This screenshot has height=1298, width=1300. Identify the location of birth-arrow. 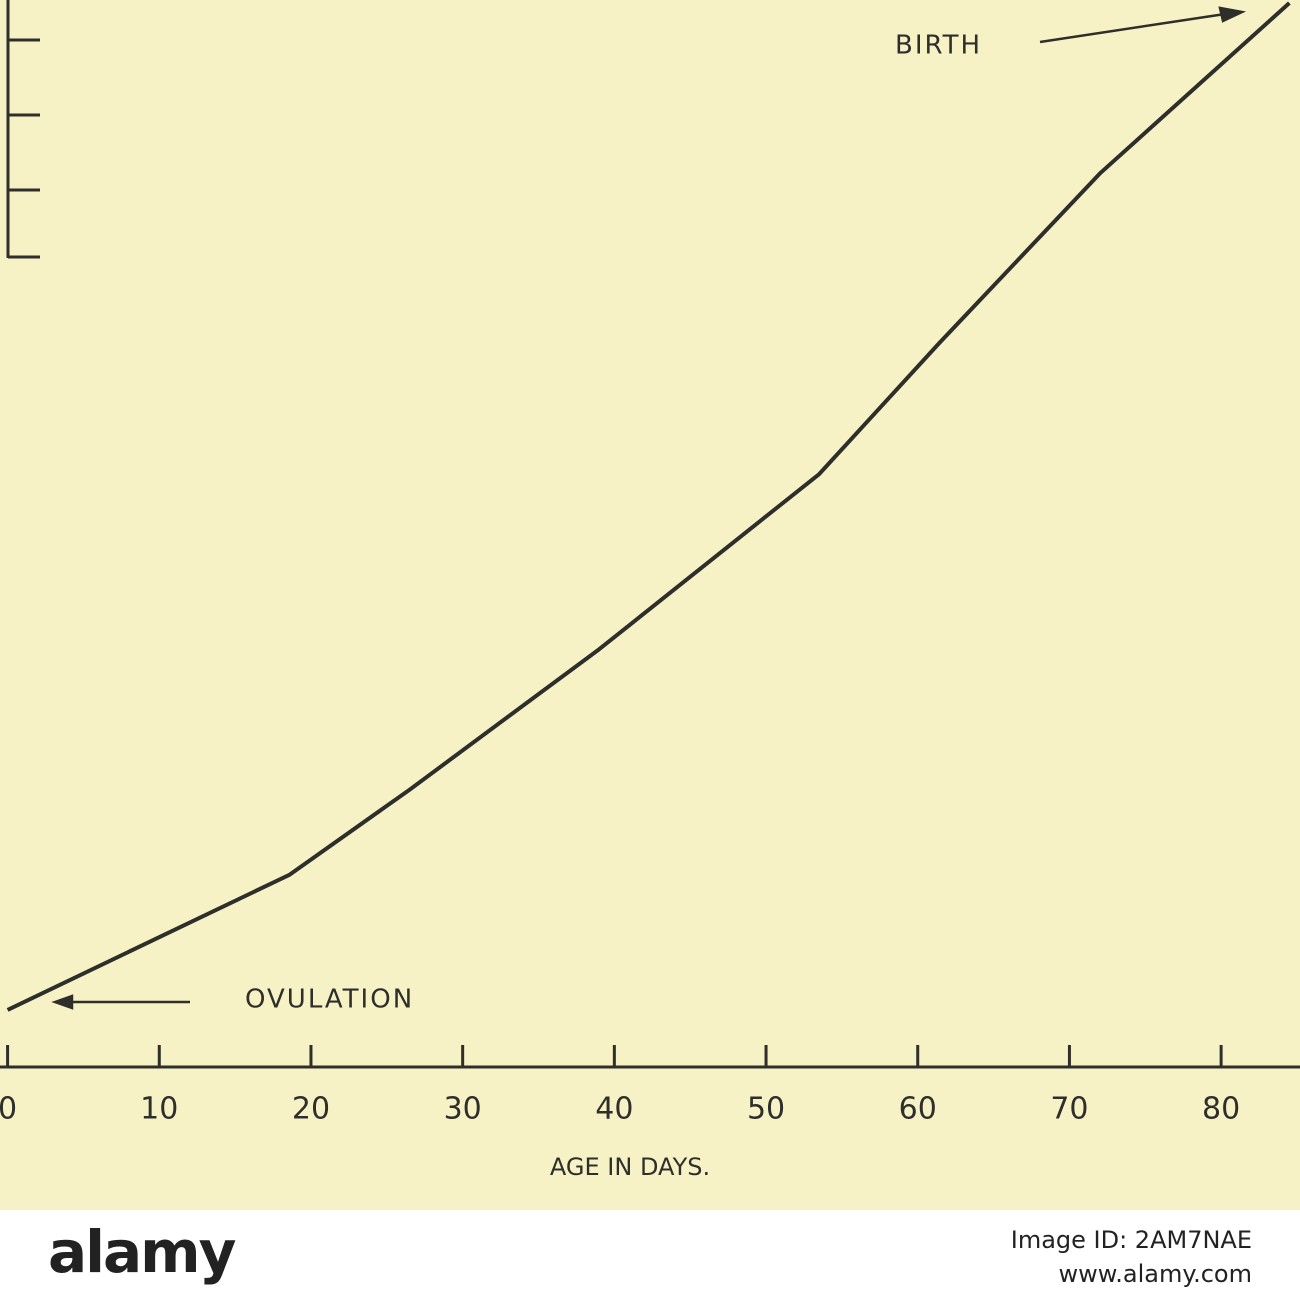
(1143, 25).